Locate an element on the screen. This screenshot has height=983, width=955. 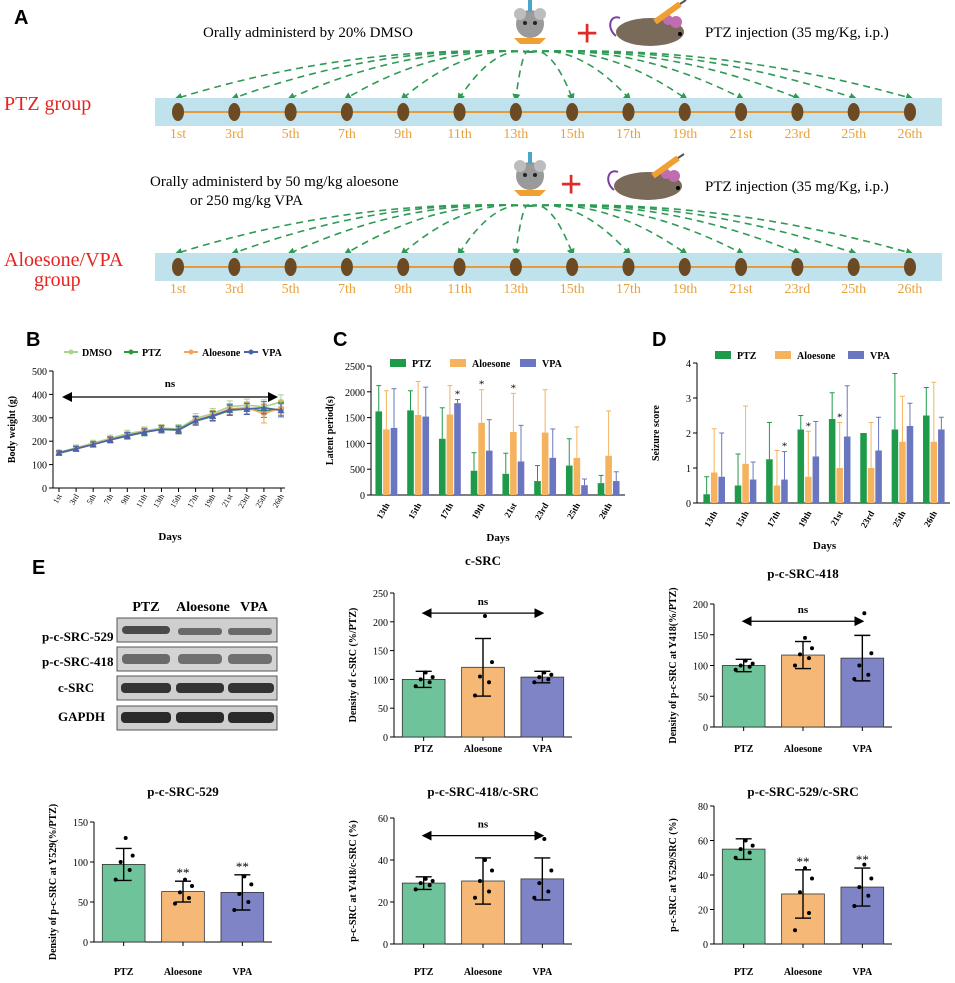
day-label: 9th is located at coordinates (403, 134).